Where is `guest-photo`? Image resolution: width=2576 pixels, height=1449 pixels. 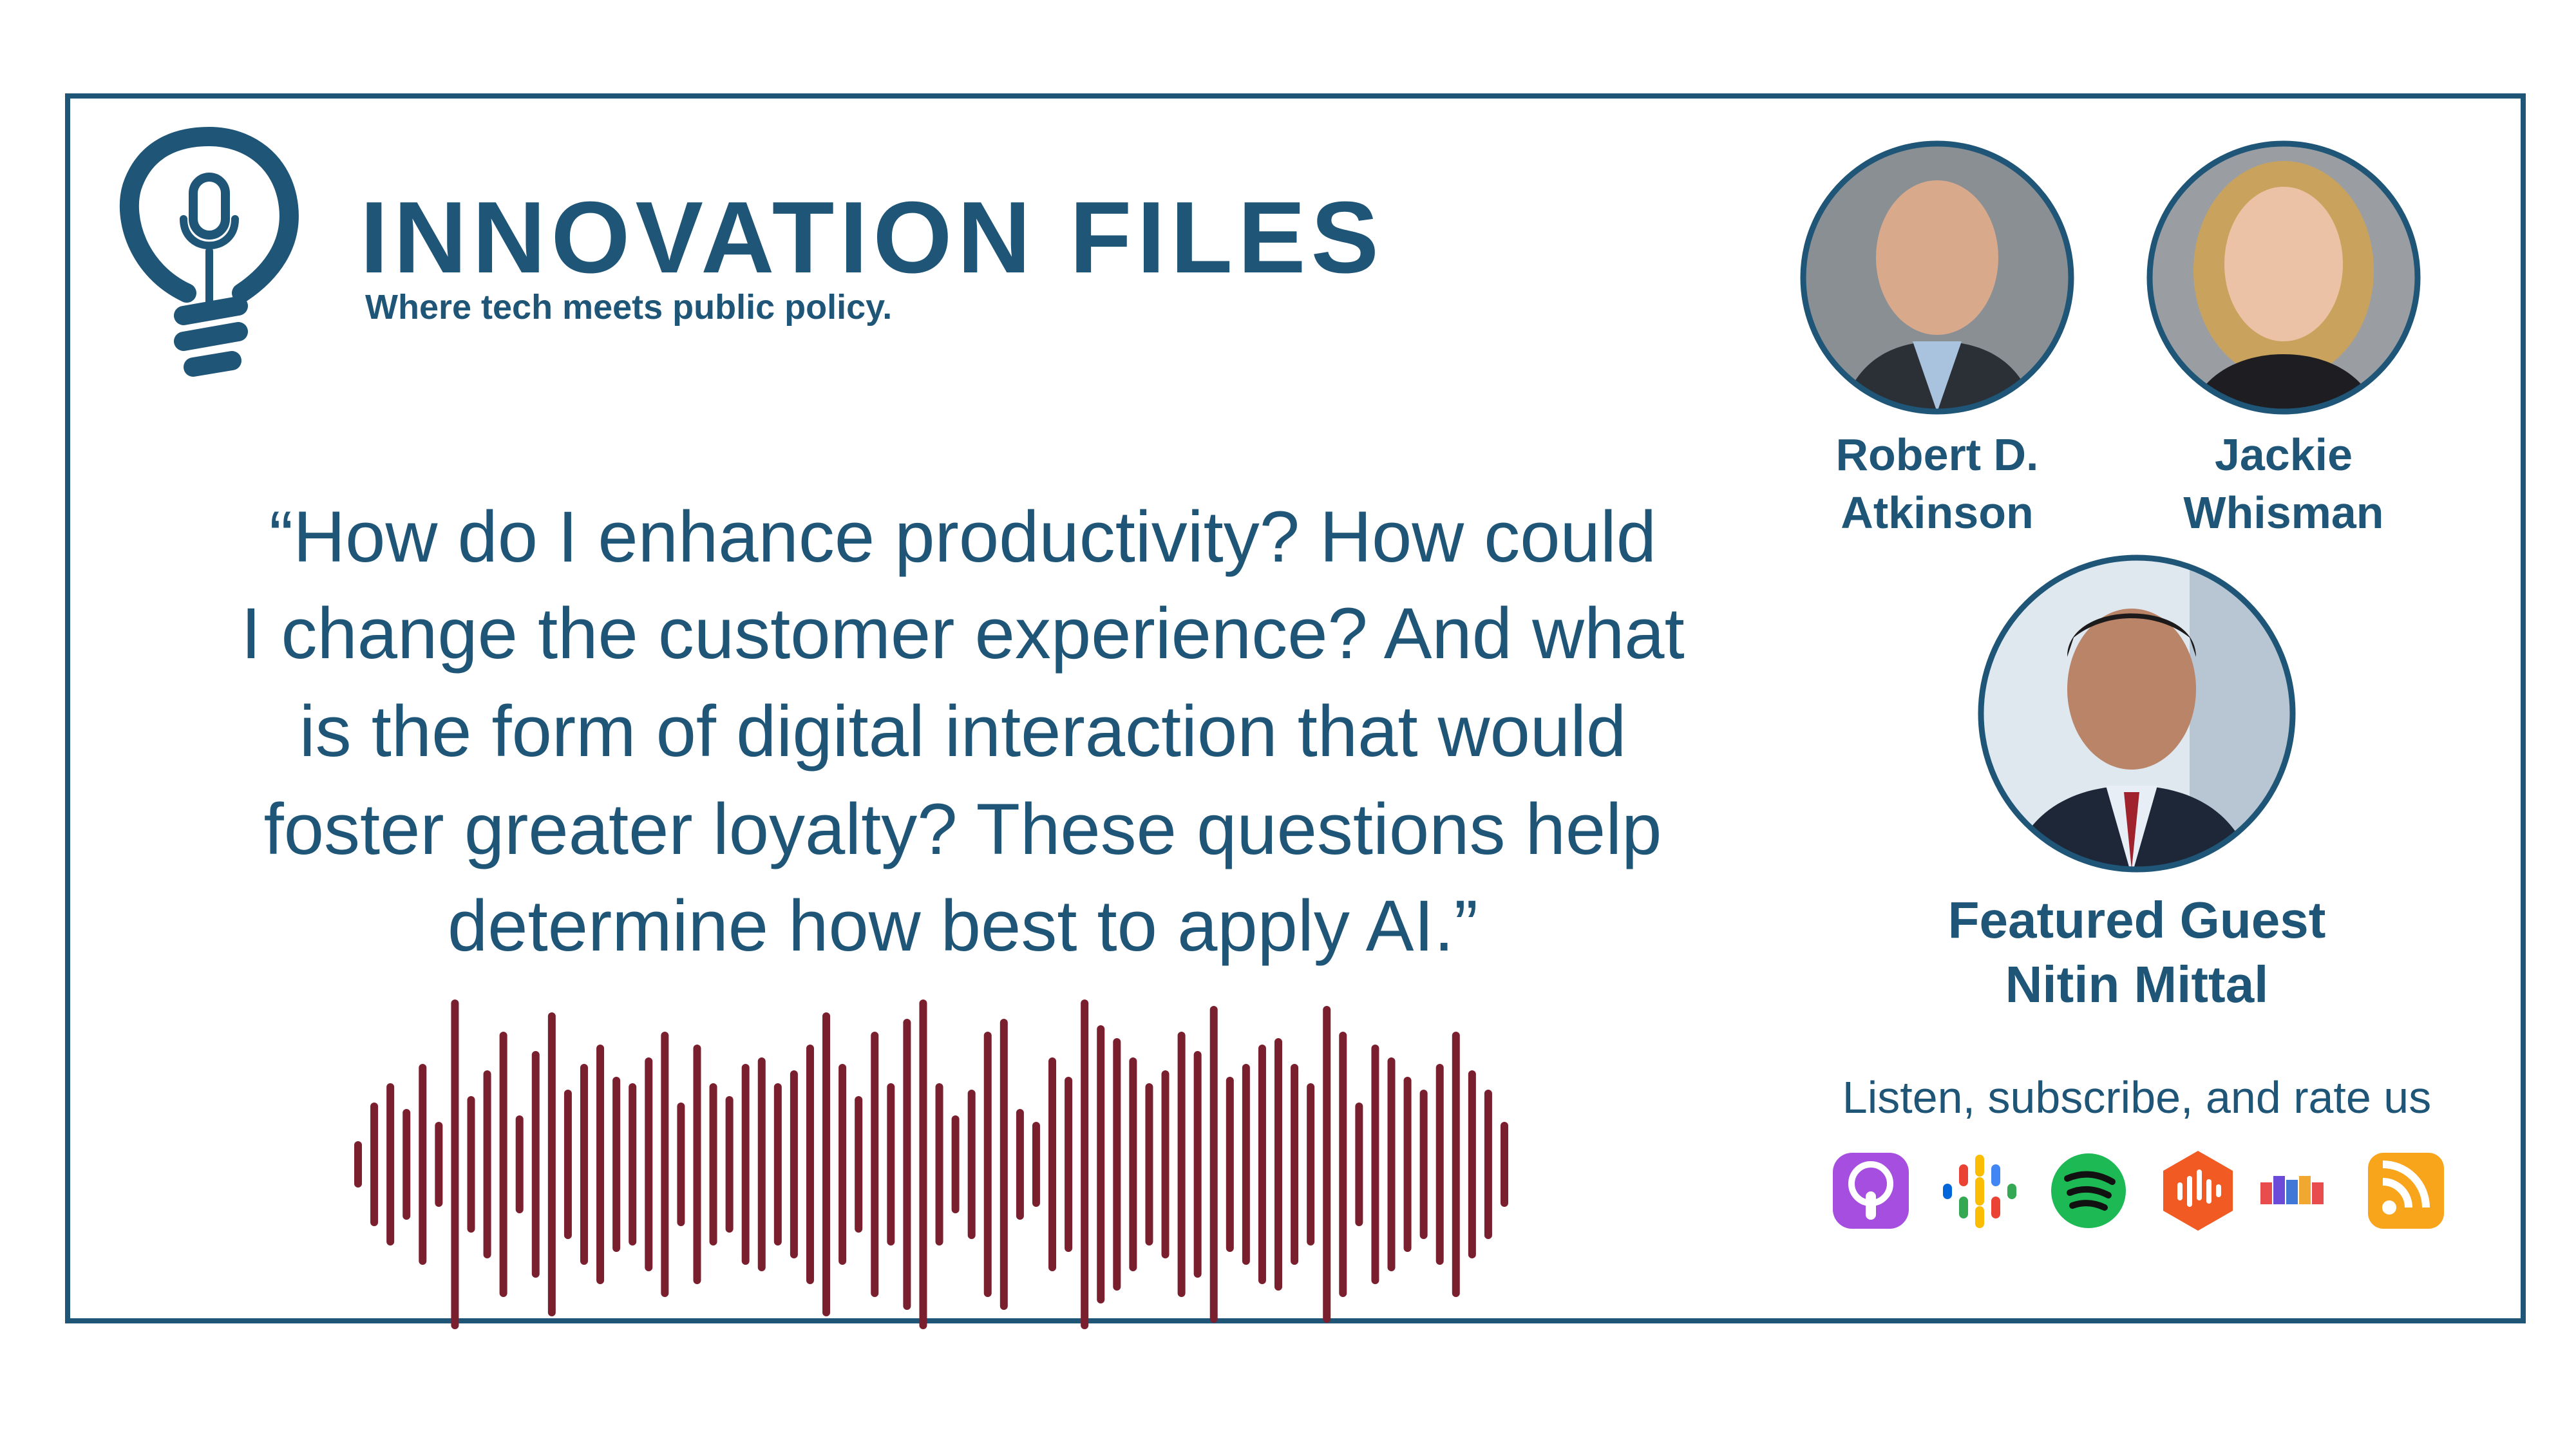 guest-photo is located at coordinates (2136, 714).